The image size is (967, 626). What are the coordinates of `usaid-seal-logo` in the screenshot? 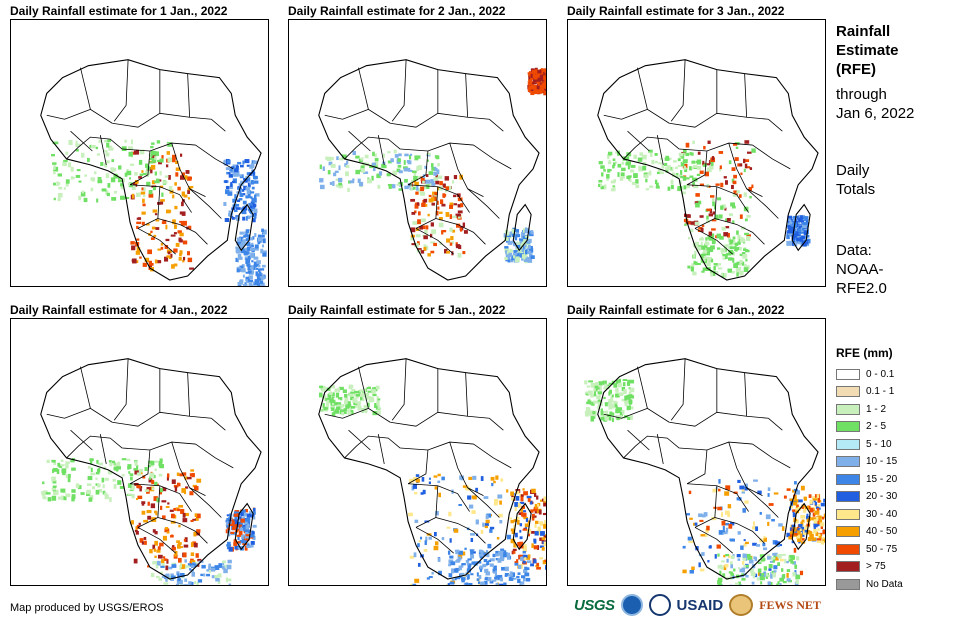 It's located at (659, 605).